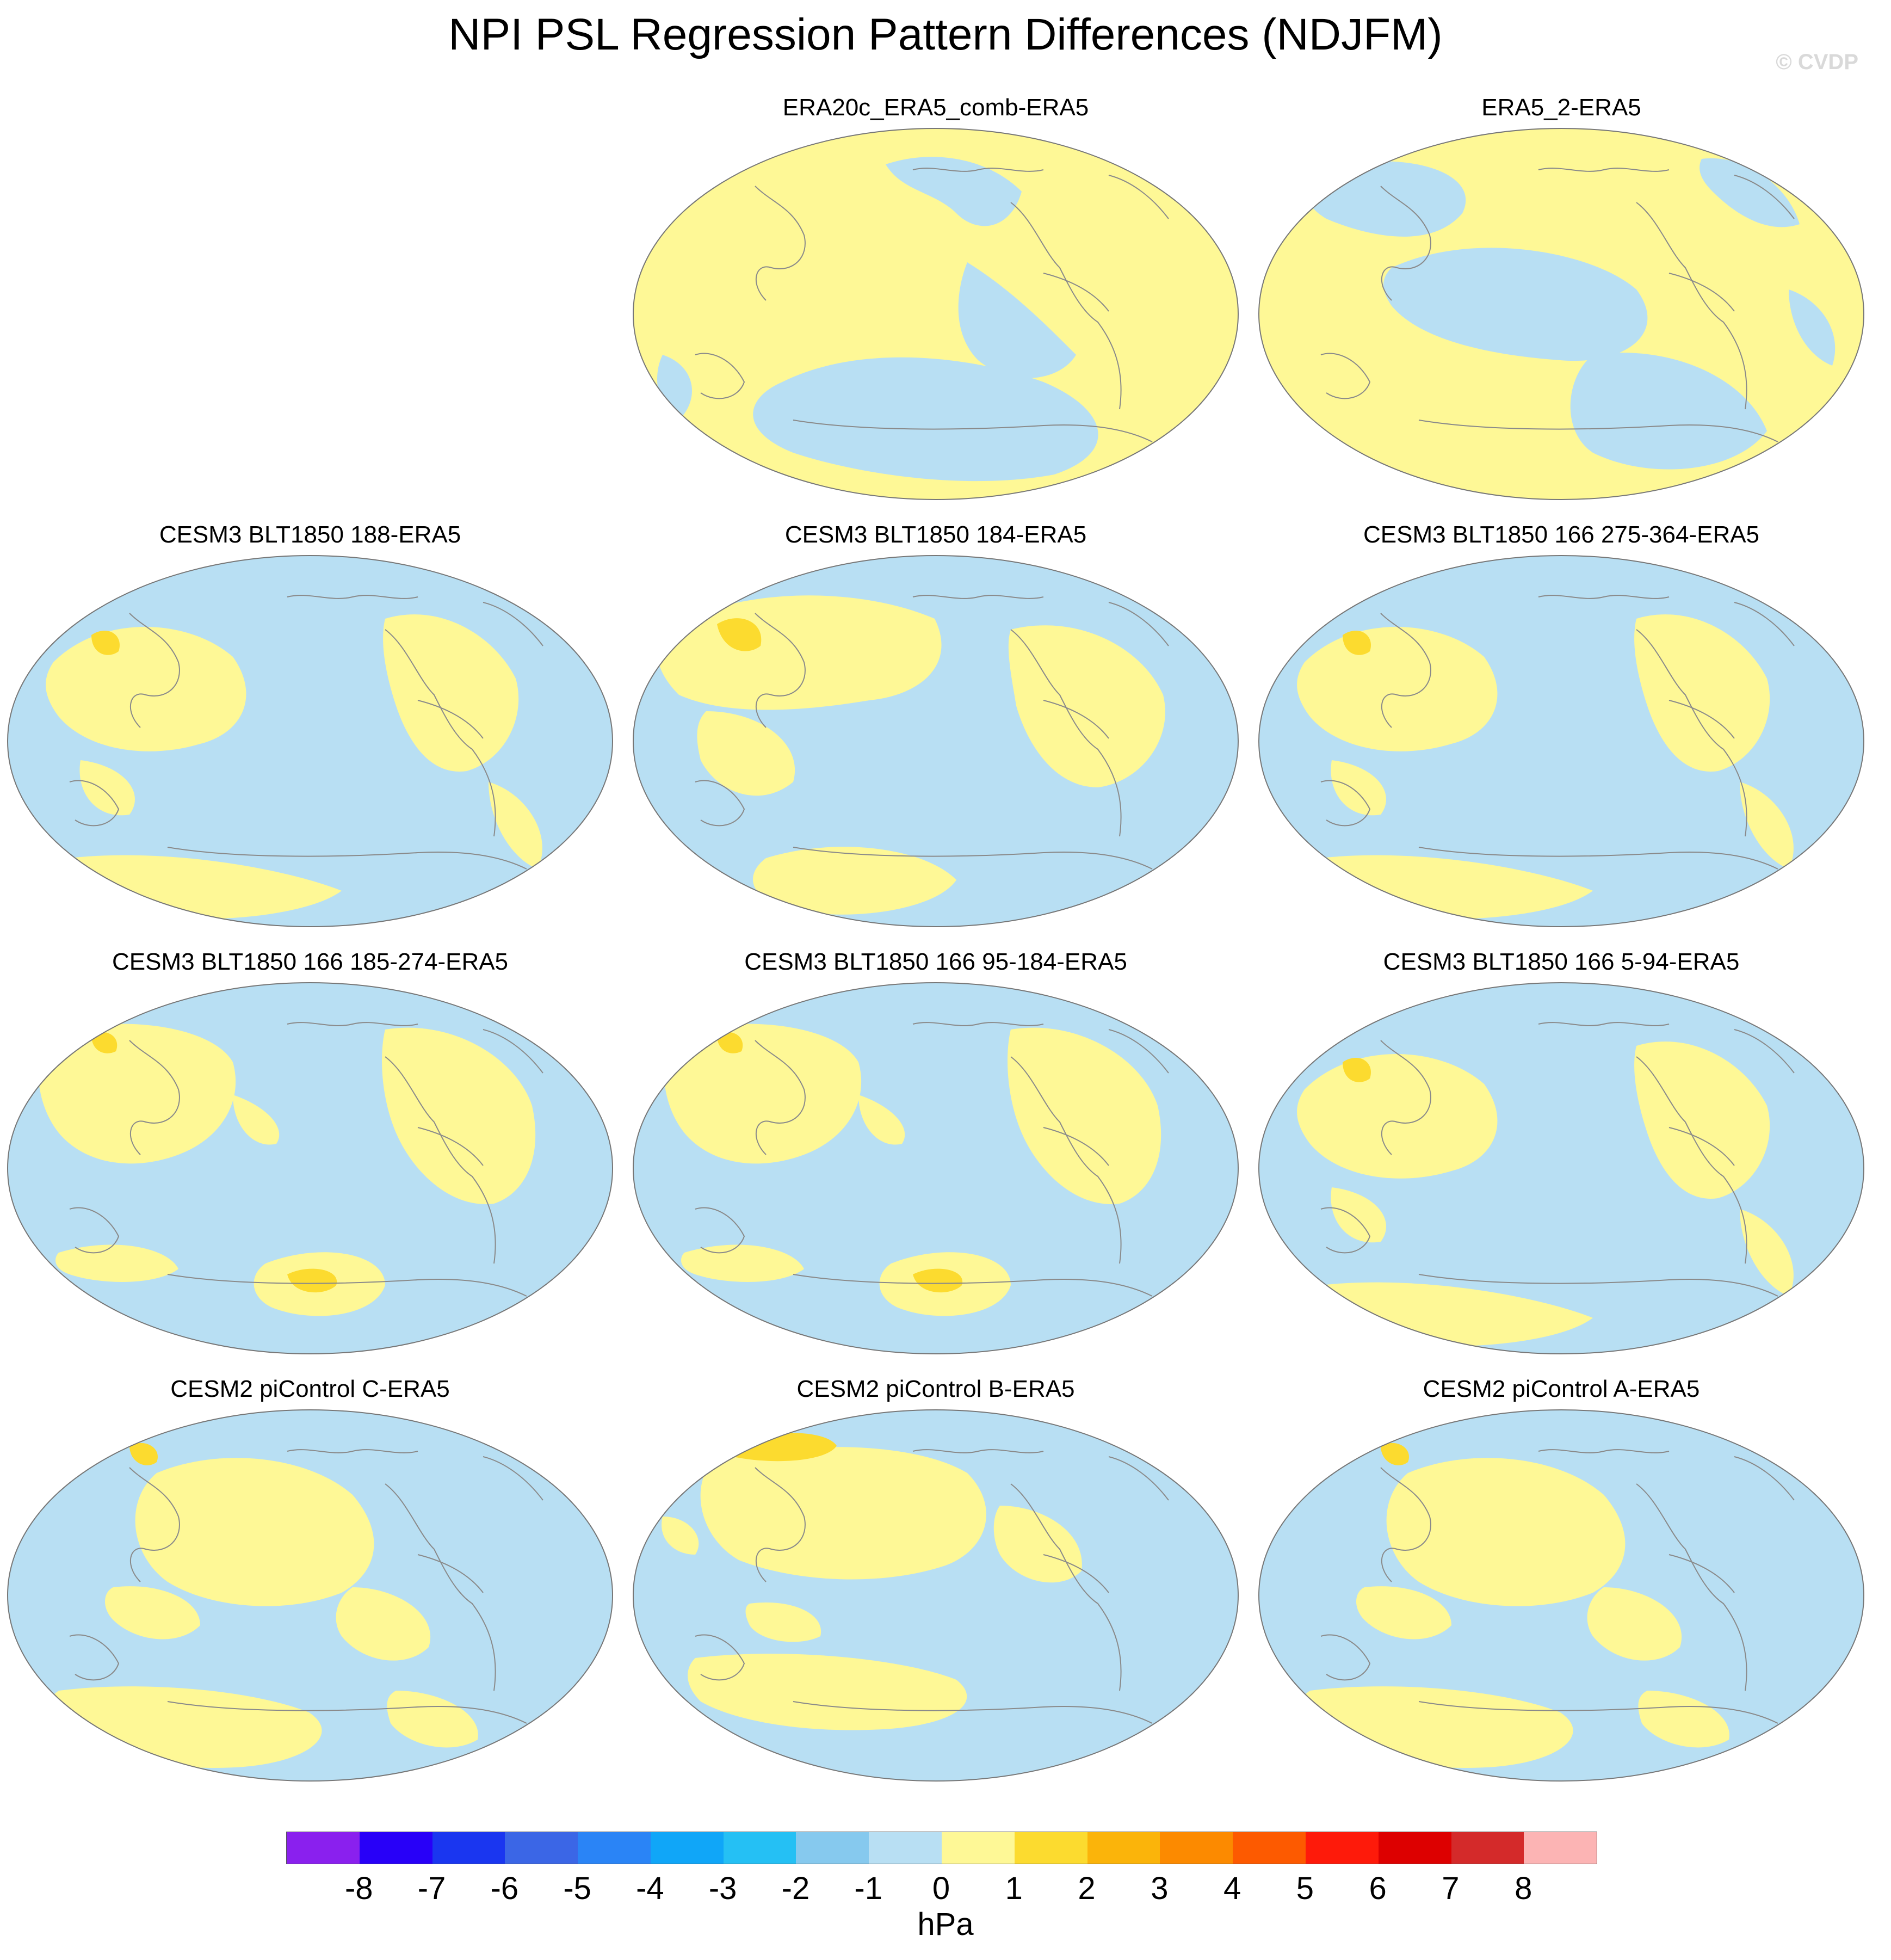  I want to click on panel-title: CESM2 piControl C-ERA5, so click(310, 1389).